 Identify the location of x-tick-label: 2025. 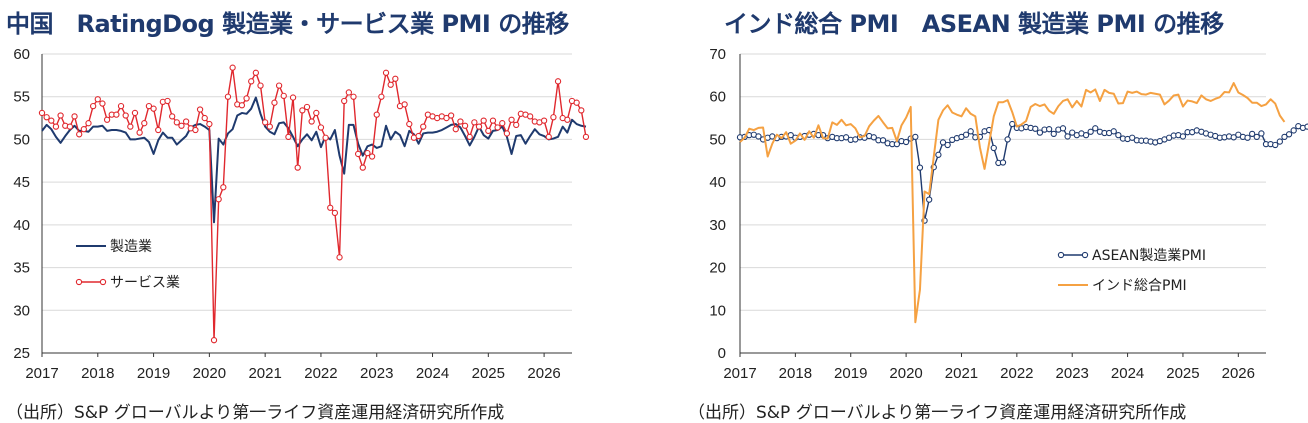
(1182, 373).